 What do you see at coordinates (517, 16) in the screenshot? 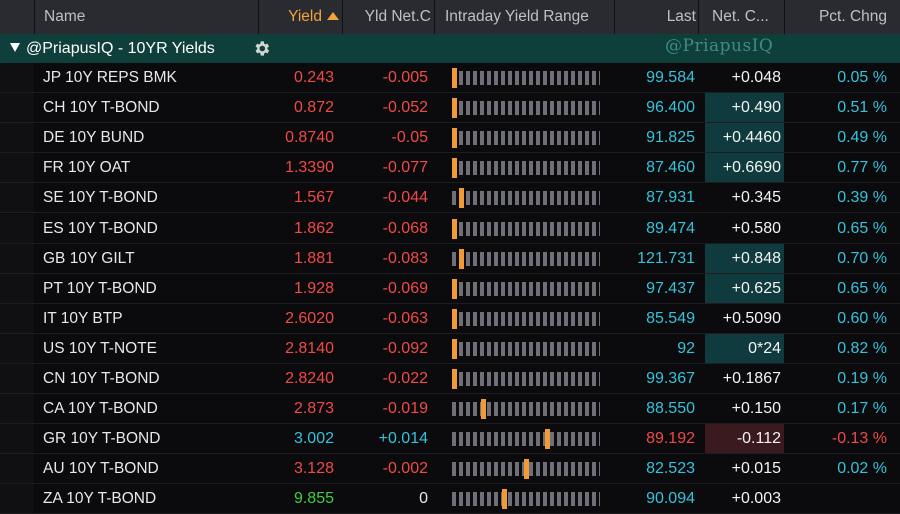
I see `header-intraday-range-label: Intraday Yield Range` at bounding box center [517, 16].